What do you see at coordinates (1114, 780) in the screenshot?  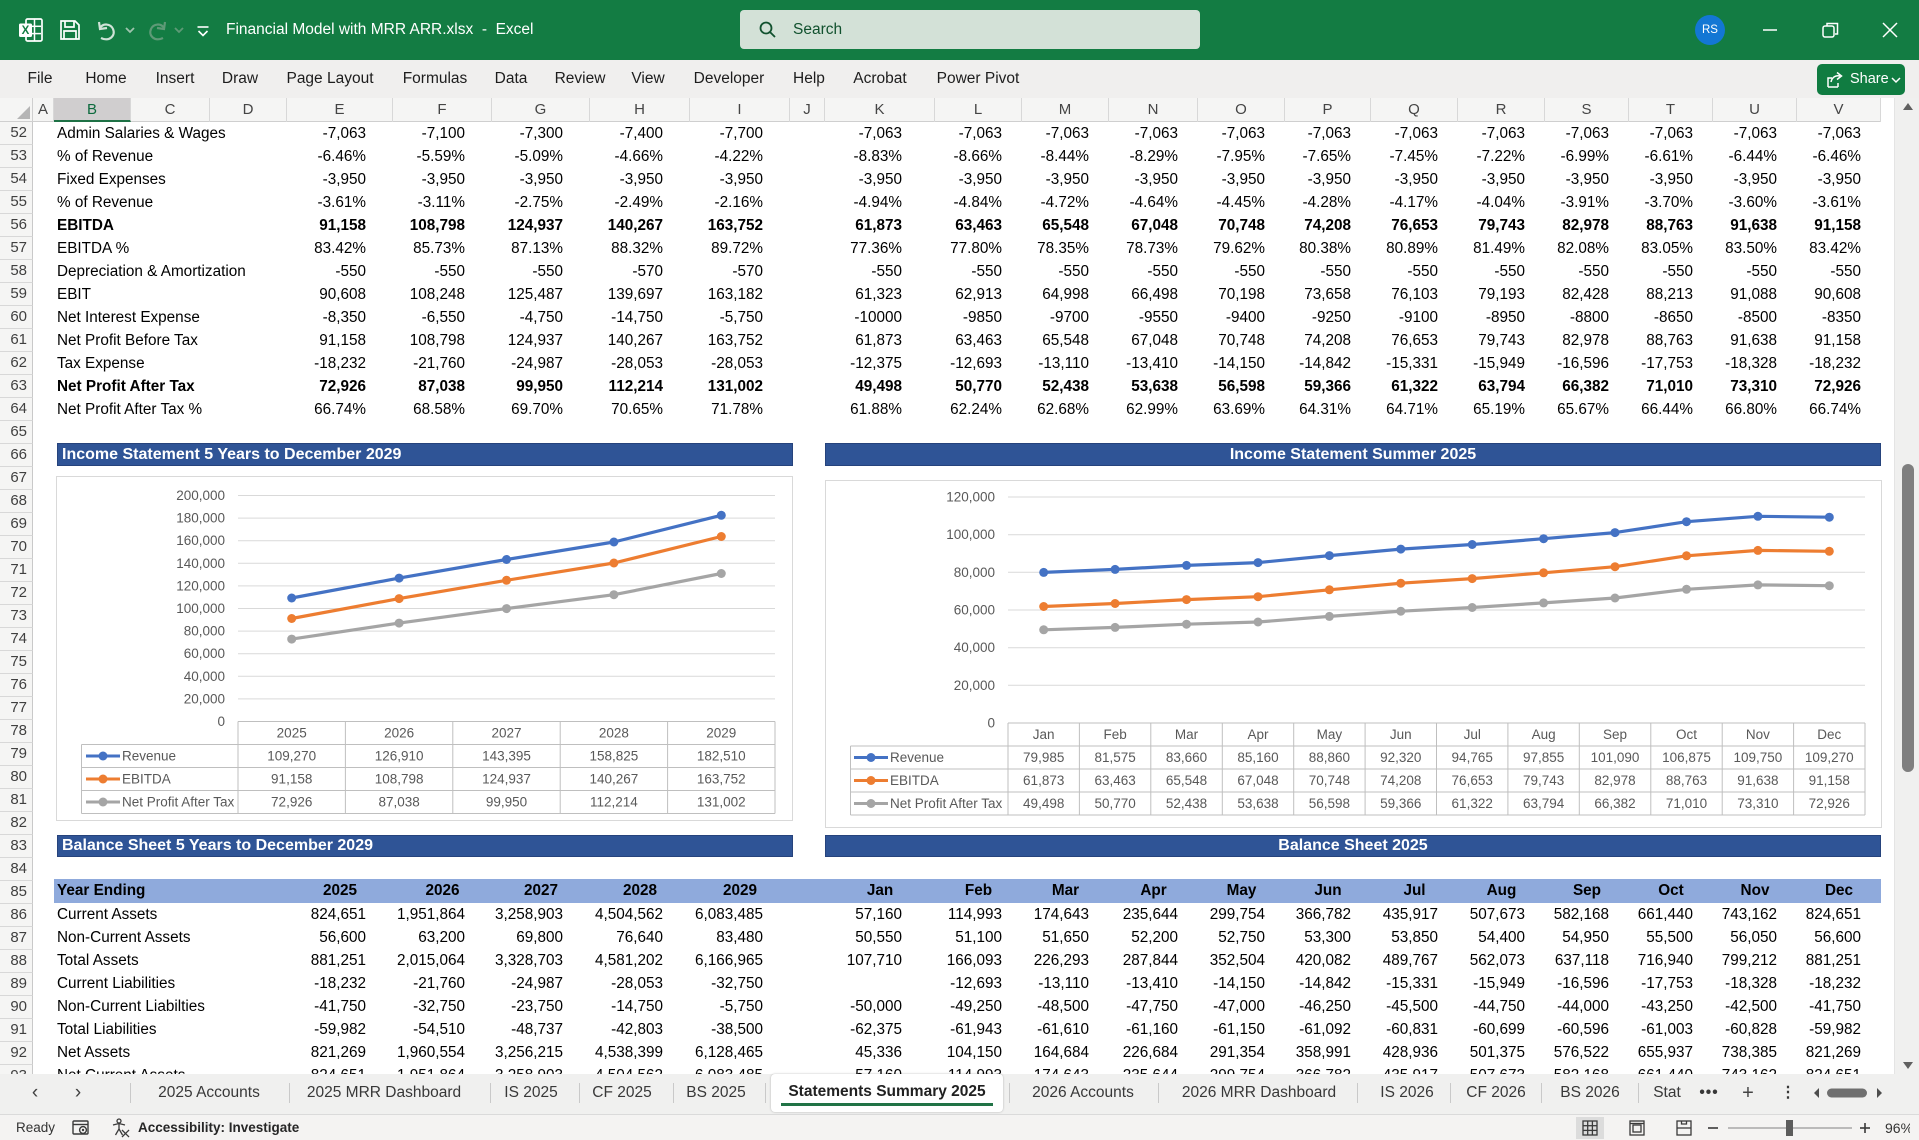 I see `svg-text: 63,463` at bounding box center [1114, 780].